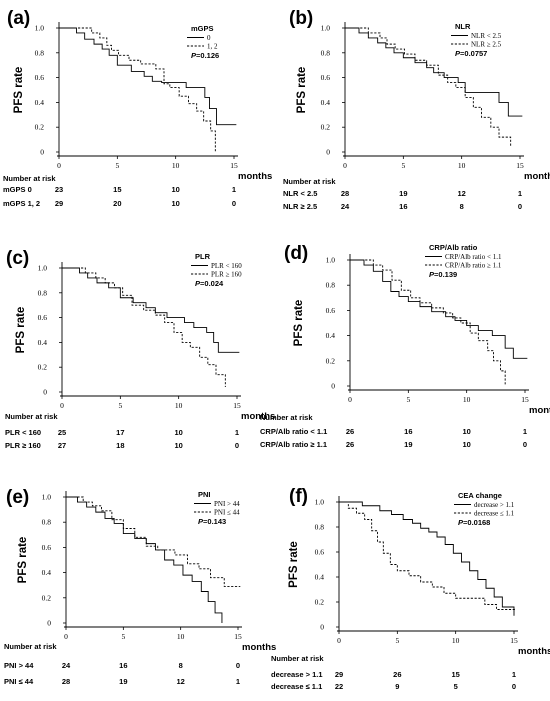  Describe the element at coordinates (120, 445) in the screenshot. I see `risk-count: 18` at that location.